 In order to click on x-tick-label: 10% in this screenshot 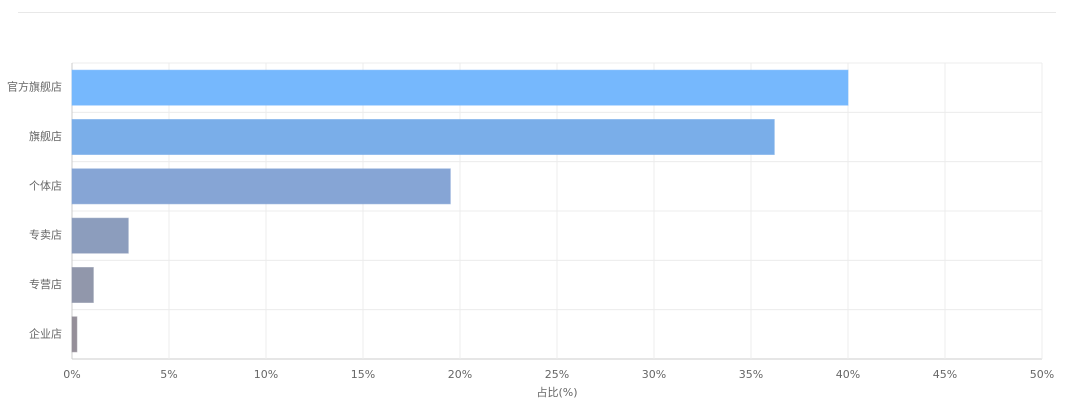, I will do `click(266, 374)`.